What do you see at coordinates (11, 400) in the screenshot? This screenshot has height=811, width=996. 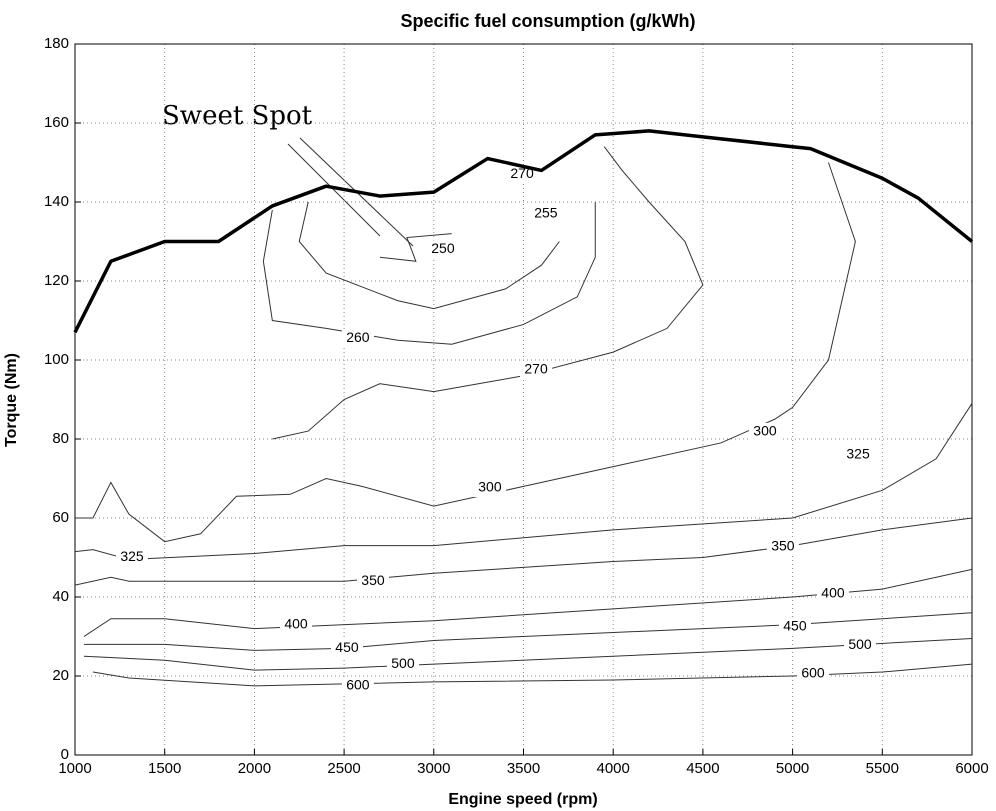 I see `y-axis-label: Torque (Nm)` at bounding box center [11, 400].